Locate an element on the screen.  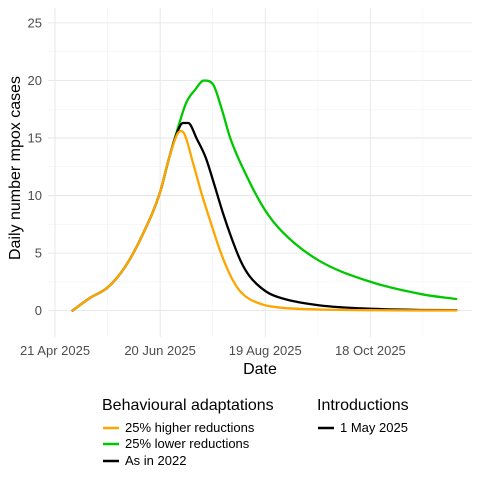
y-tick-label: 15 is located at coordinates (35, 137).